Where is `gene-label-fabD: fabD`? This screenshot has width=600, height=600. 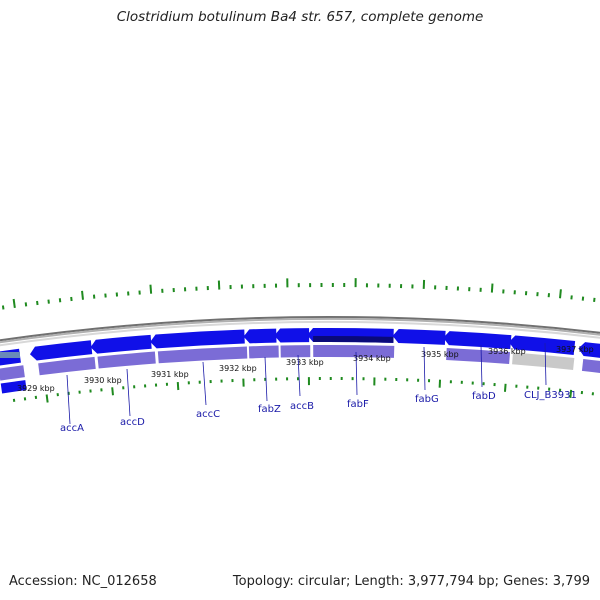
gene-label-fabD: fabD is located at coordinates (484, 396).